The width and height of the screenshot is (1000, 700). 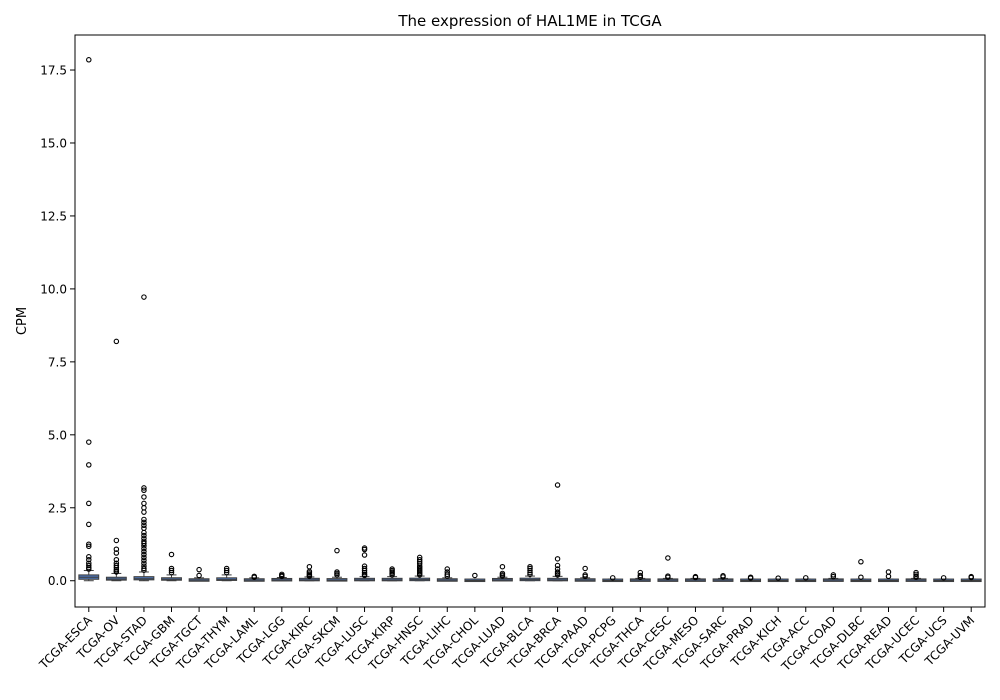 I want to click on box-tcga-gbm, so click(x=171, y=566).